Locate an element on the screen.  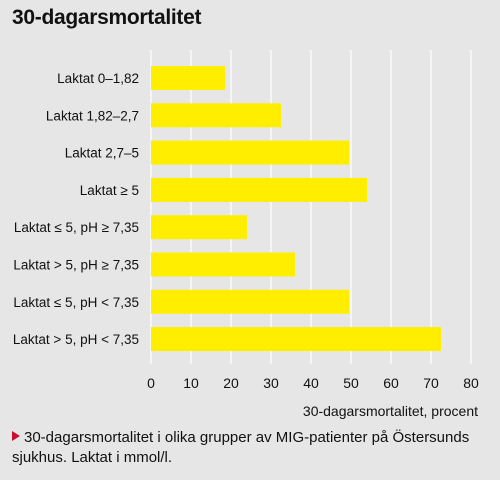
category-label: Laktat ≤ 5, pH < 7,35 is located at coordinates (76, 302).